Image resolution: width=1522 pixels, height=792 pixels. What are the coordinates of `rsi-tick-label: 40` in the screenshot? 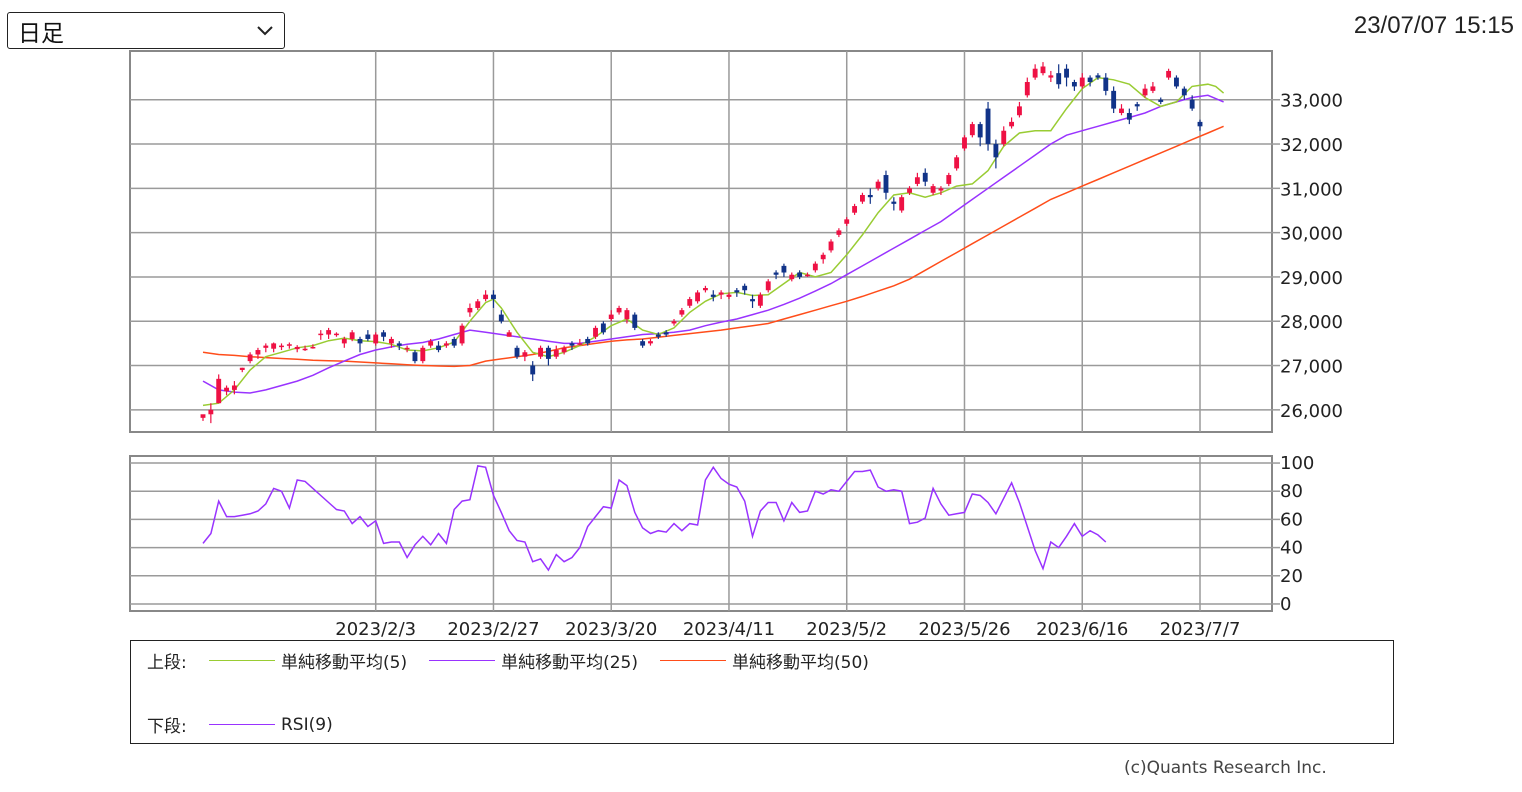 It's located at (1291, 548).